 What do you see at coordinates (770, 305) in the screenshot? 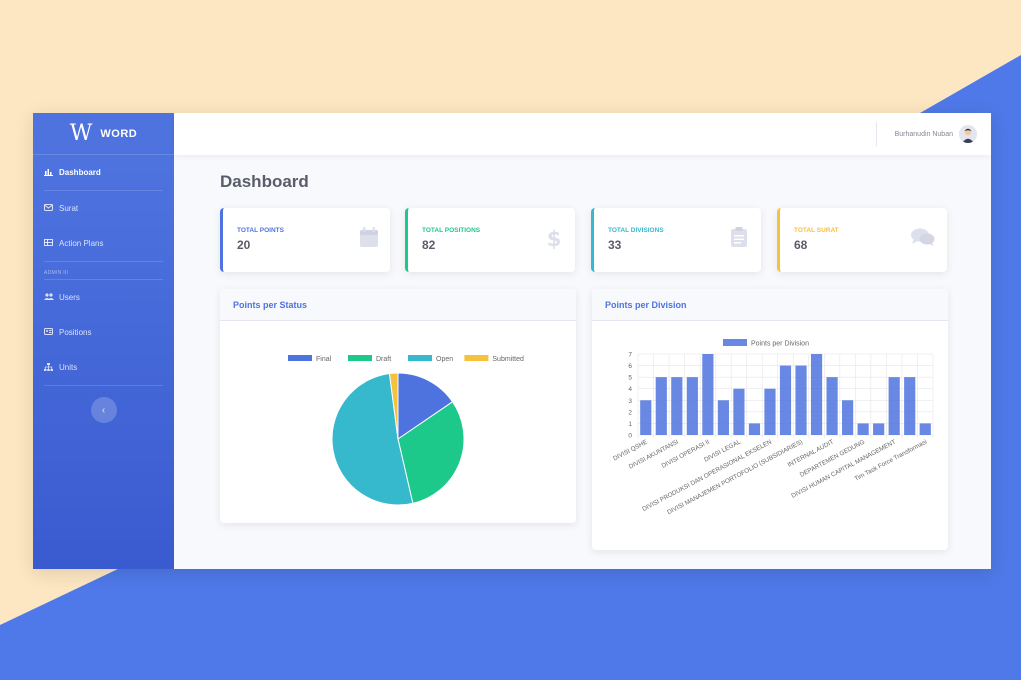
I see `panel-title: Points per Division` at bounding box center [770, 305].